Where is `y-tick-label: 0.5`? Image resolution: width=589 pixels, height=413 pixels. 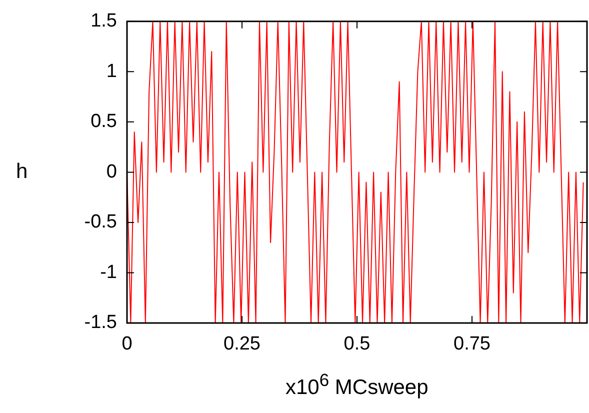
y-tick-label: 0.5 is located at coordinates (103, 121).